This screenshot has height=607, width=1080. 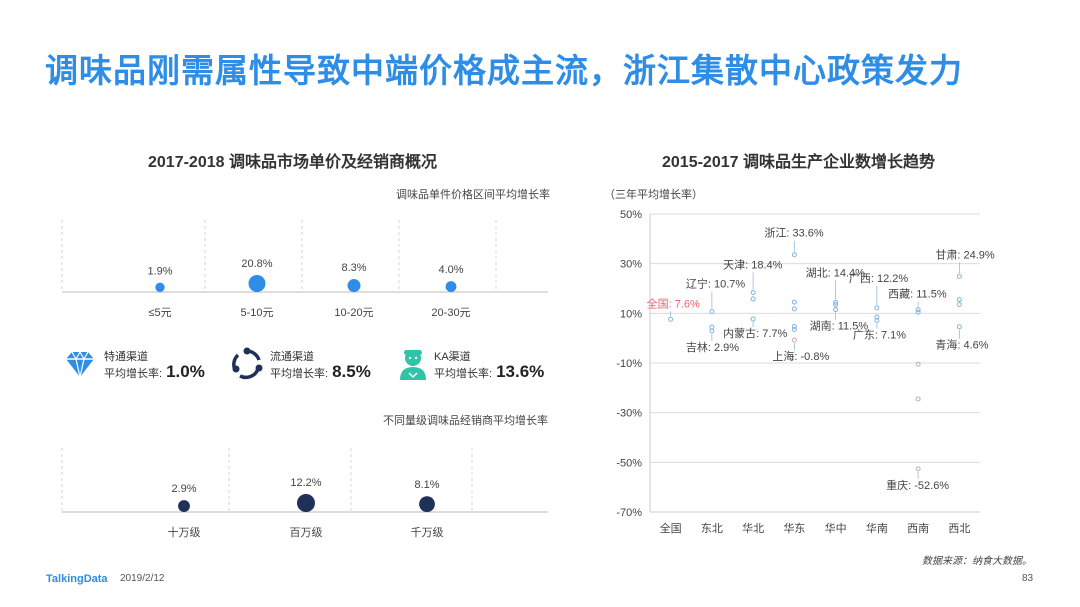 I want to click on category-label: ≤5元, so click(x=159, y=313).